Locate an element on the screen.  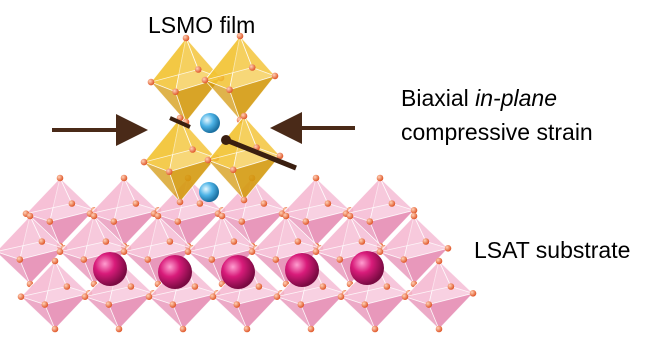
strain-arrows is located at coordinates (203, 141).